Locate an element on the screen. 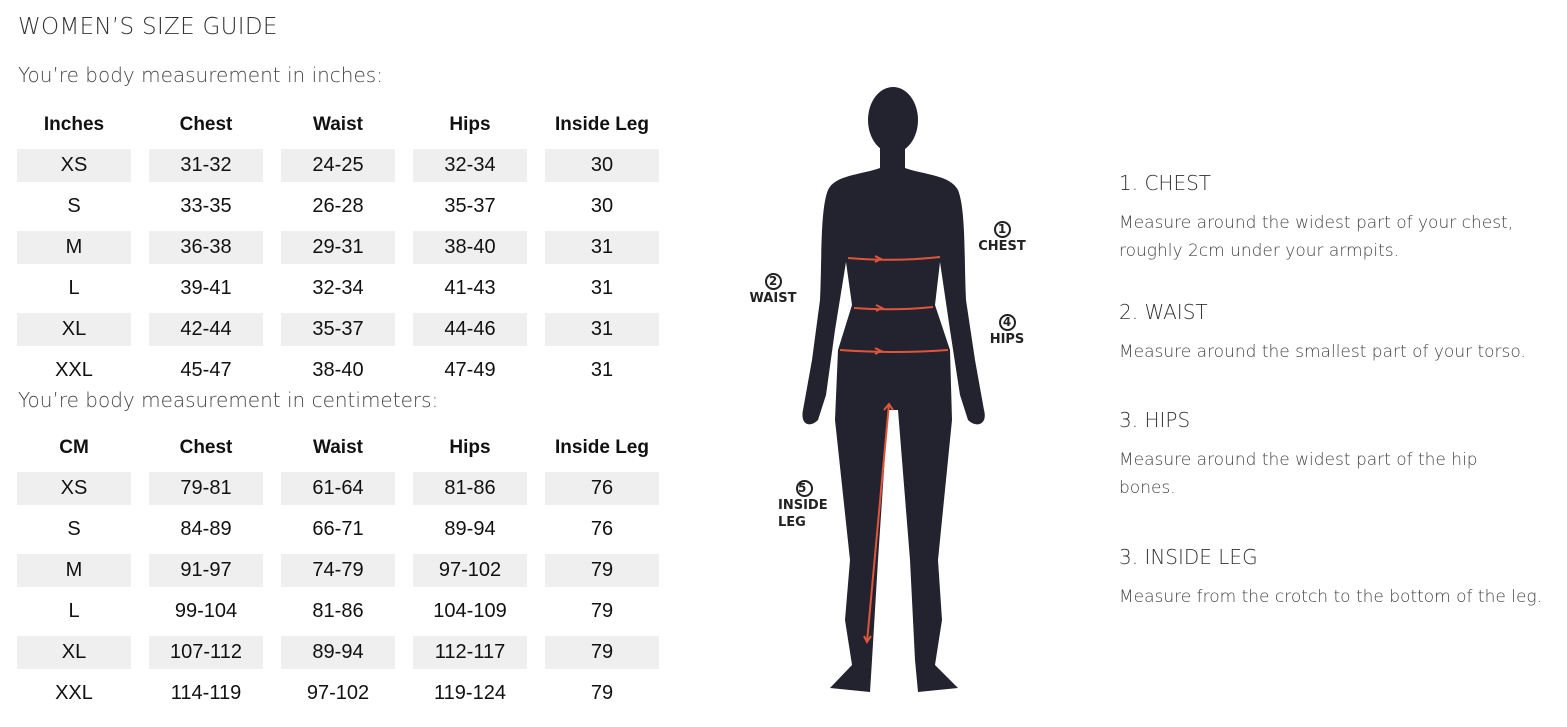  measurement-cell: 112-117 is located at coordinates (470, 652).